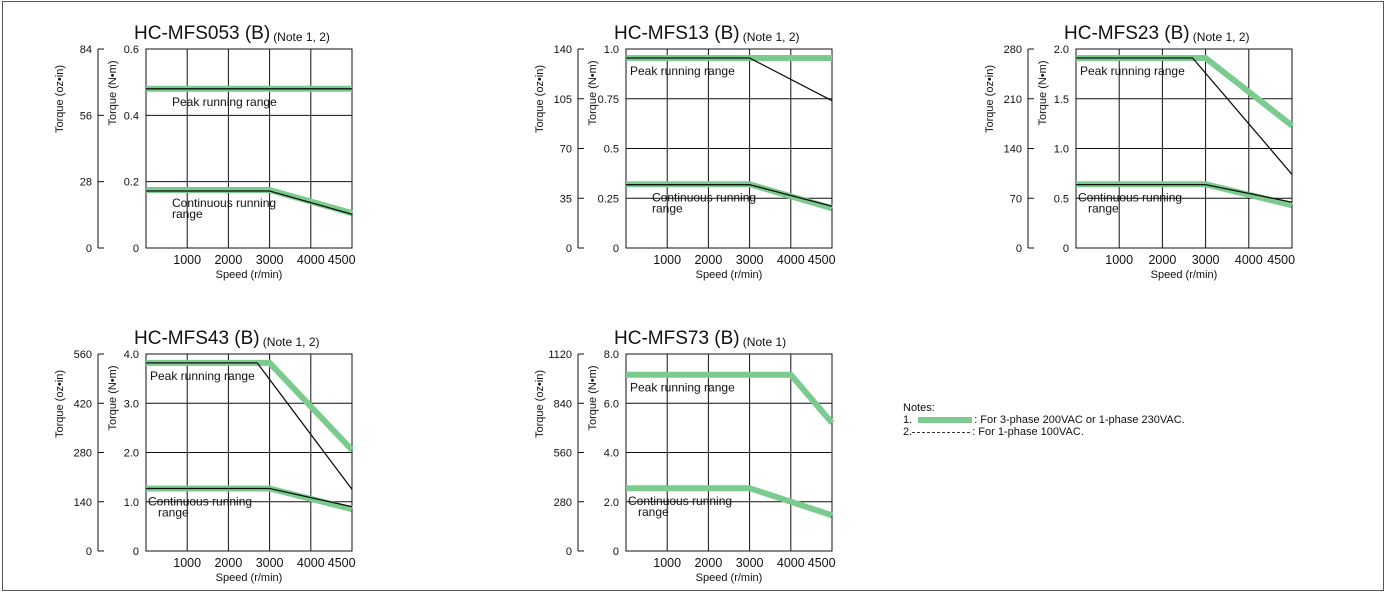 The height and width of the screenshot is (594, 1388). I want to click on chart-title: HC-MFS23 (B), so click(1127, 33).